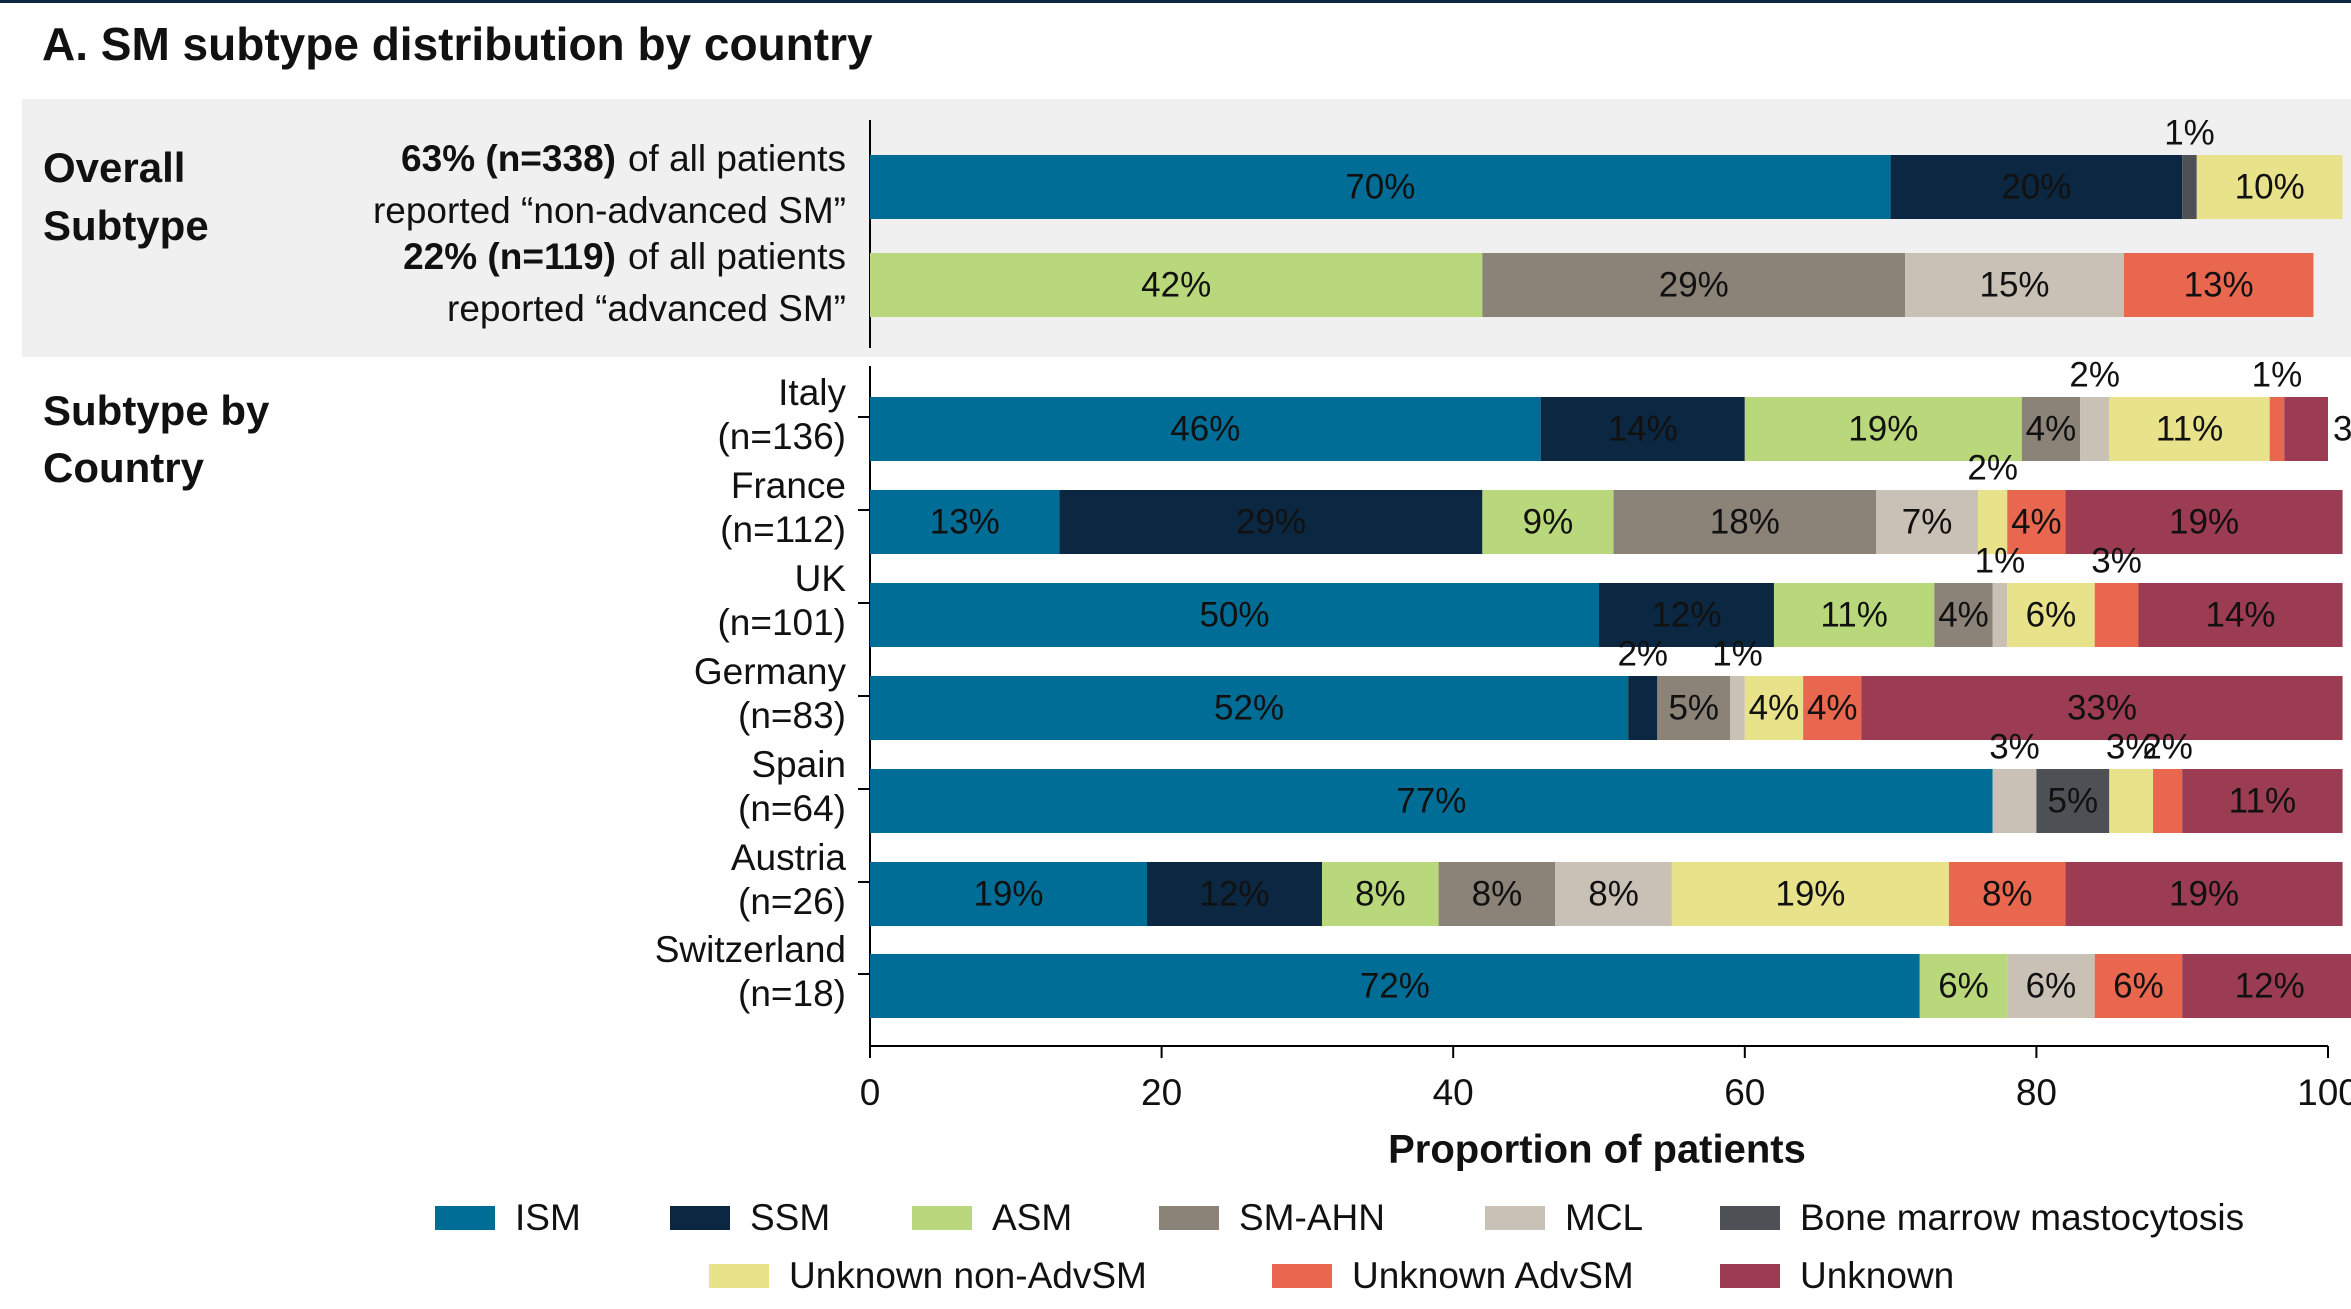  I want to click on chart-title: A. SM subtype distribution by country, so click(457, 44).